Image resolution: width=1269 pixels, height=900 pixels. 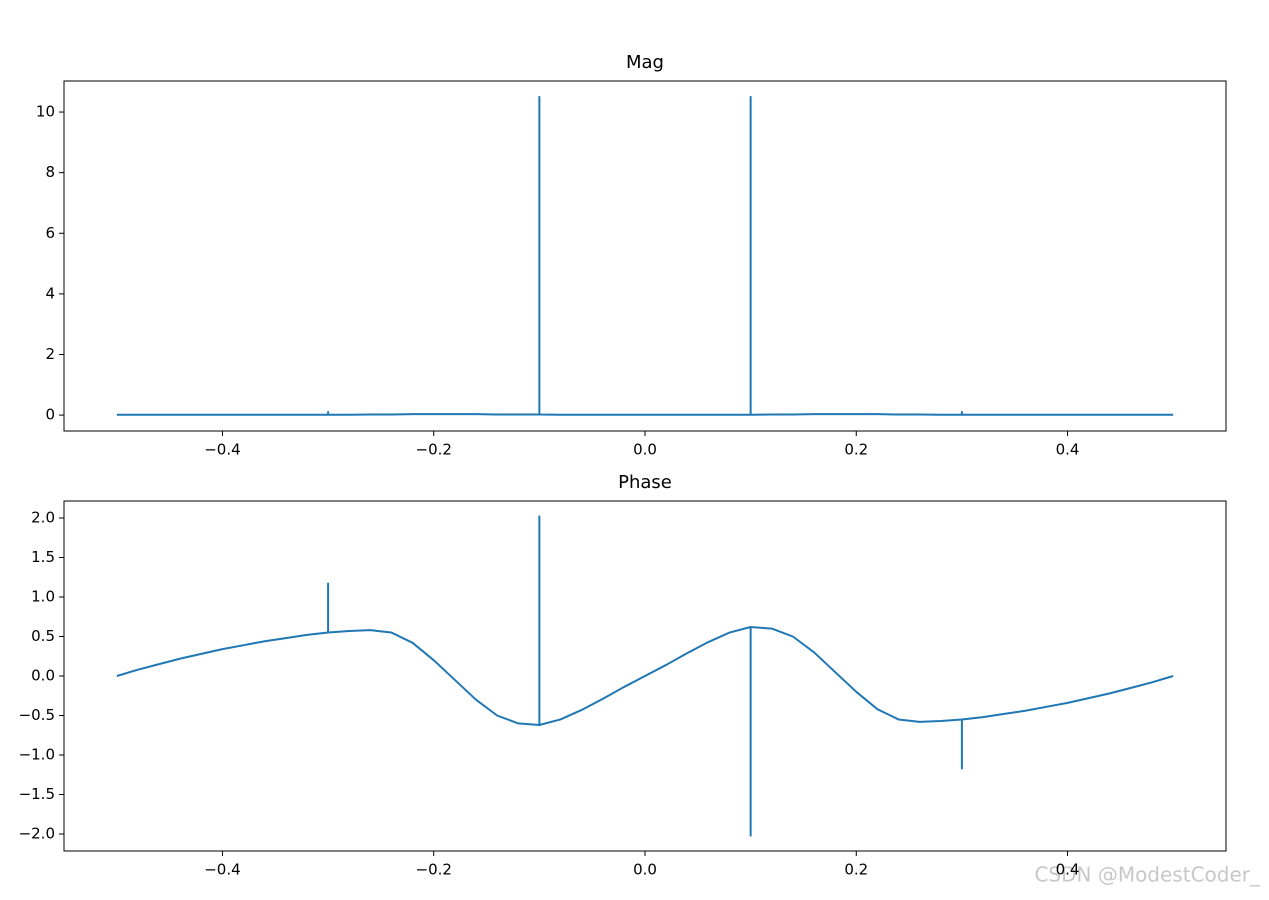 What do you see at coordinates (45, 112) in the screenshot?
I see `y-tick-label: 10` at bounding box center [45, 112].